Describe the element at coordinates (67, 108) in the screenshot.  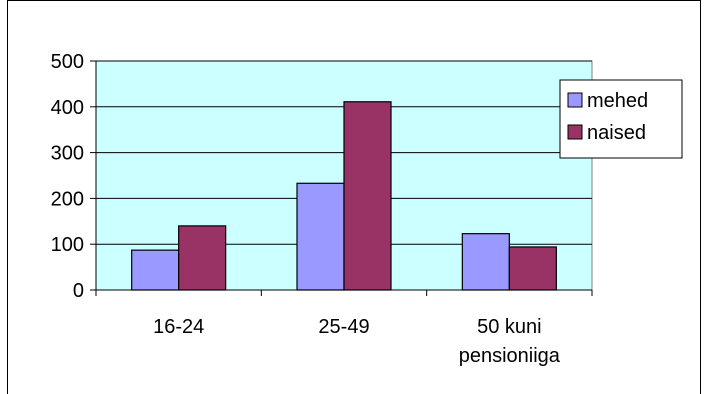
I see `y-tick-label: 400` at that location.